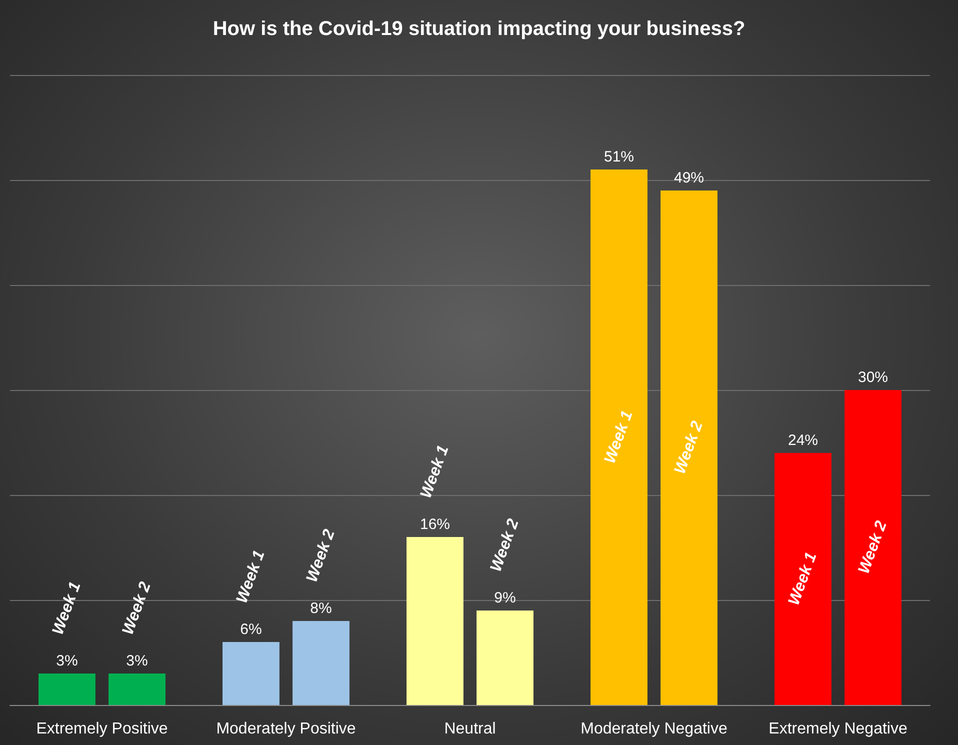 The image size is (958, 745). What do you see at coordinates (505, 598) in the screenshot?
I see `data-label: 9%` at bounding box center [505, 598].